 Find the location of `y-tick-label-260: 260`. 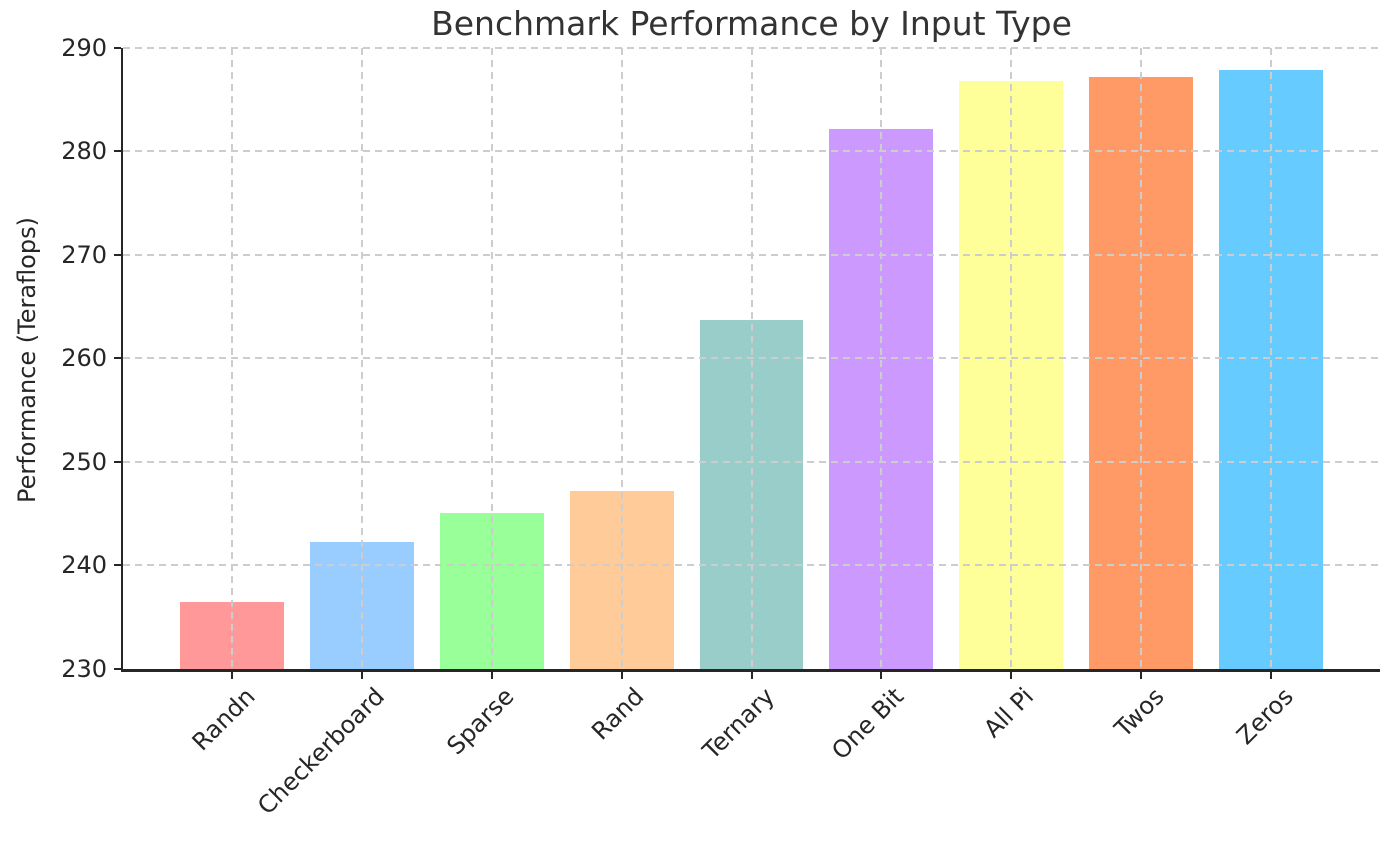

y-tick-label-260: 260 is located at coordinates (84, 358).